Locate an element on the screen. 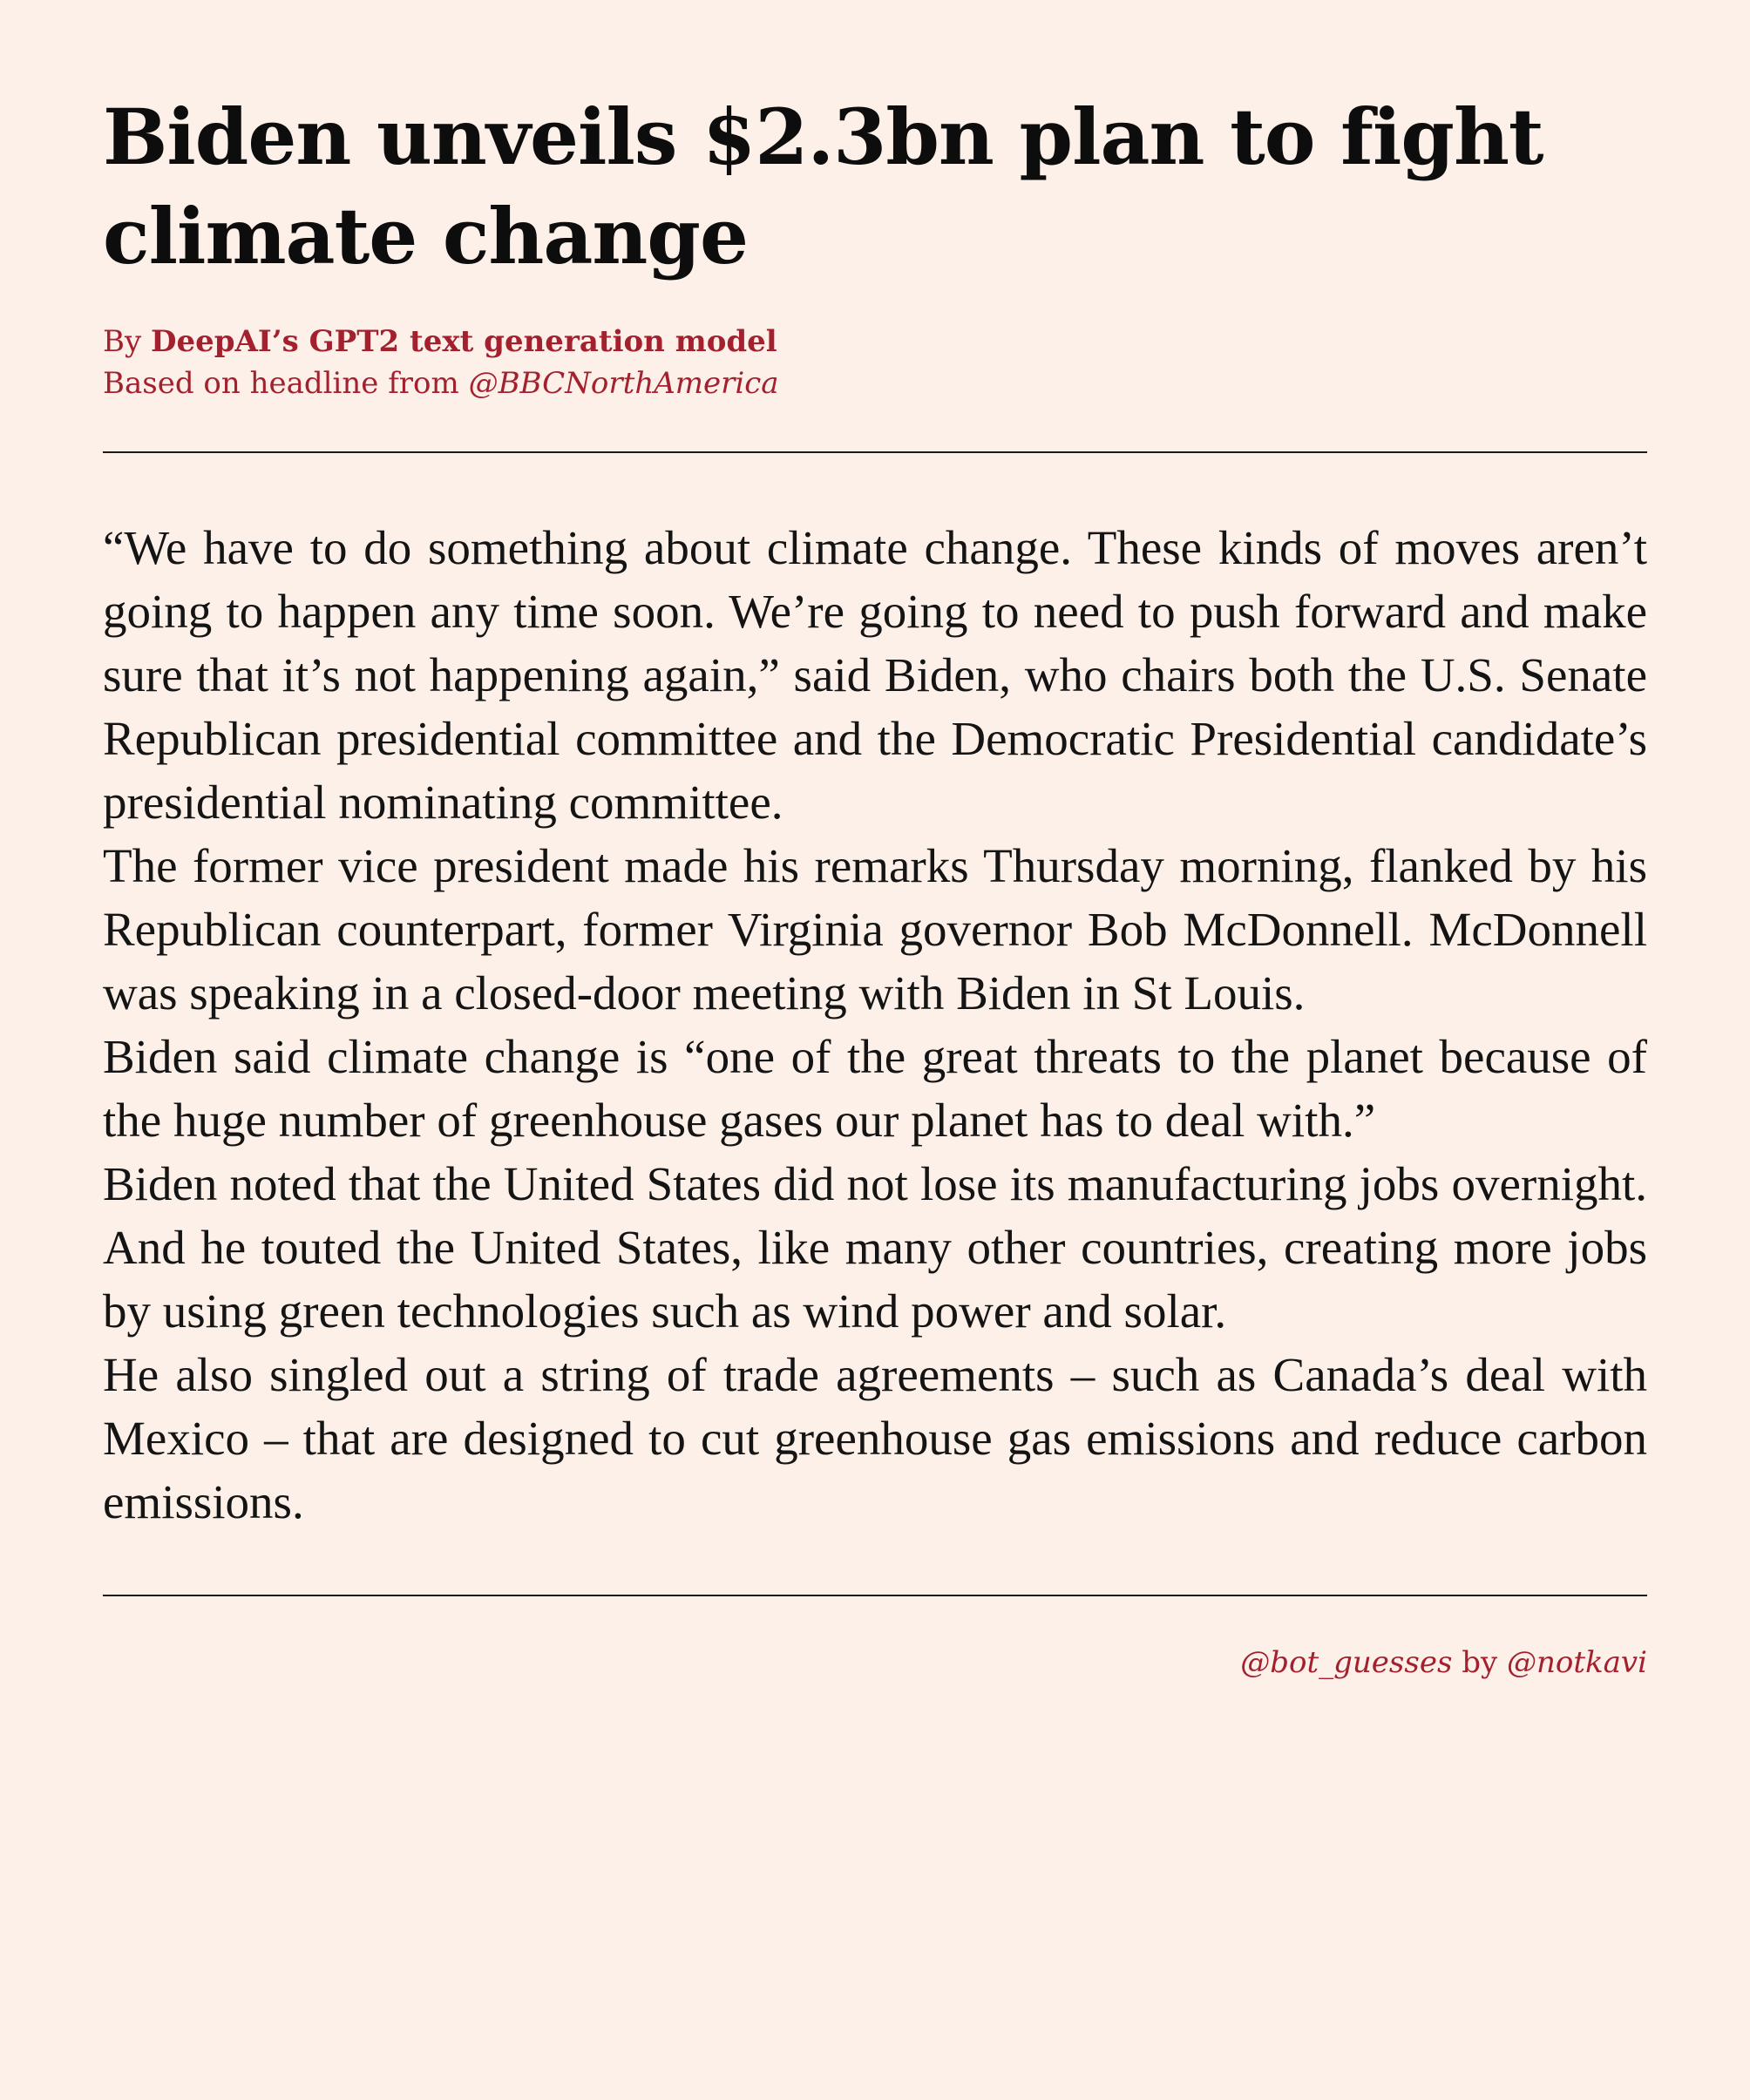  byline-source-link: @BBCNorthAmerica is located at coordinates (623, 383).